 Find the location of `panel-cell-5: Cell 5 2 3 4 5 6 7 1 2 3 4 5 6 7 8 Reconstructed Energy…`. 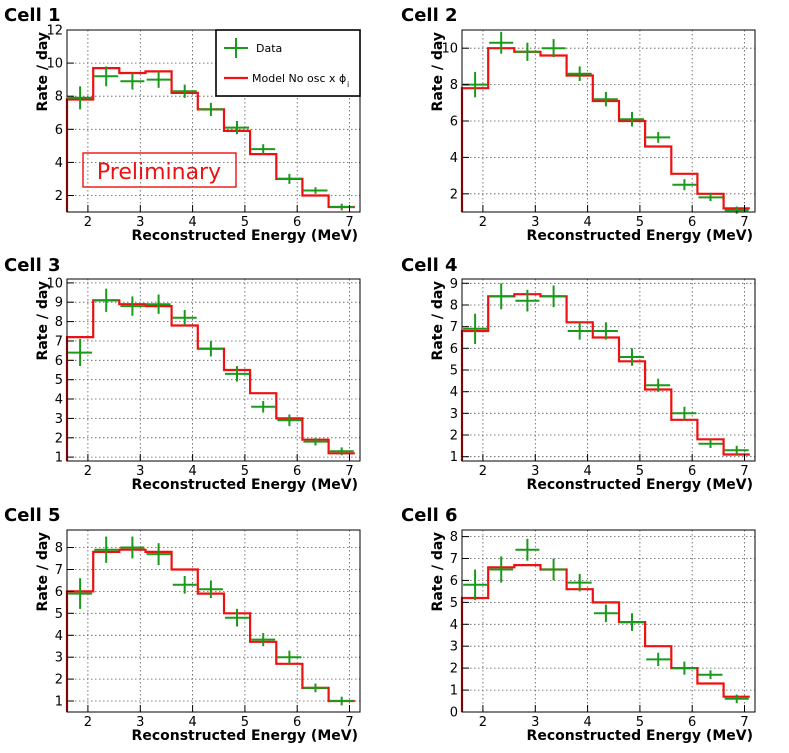

panel-cell-5: Cell 5 2 3 4 5 6 7 1 2 3 4 5 6 7 8 Reconstructed Energy… is located at coordinates (182, 624).